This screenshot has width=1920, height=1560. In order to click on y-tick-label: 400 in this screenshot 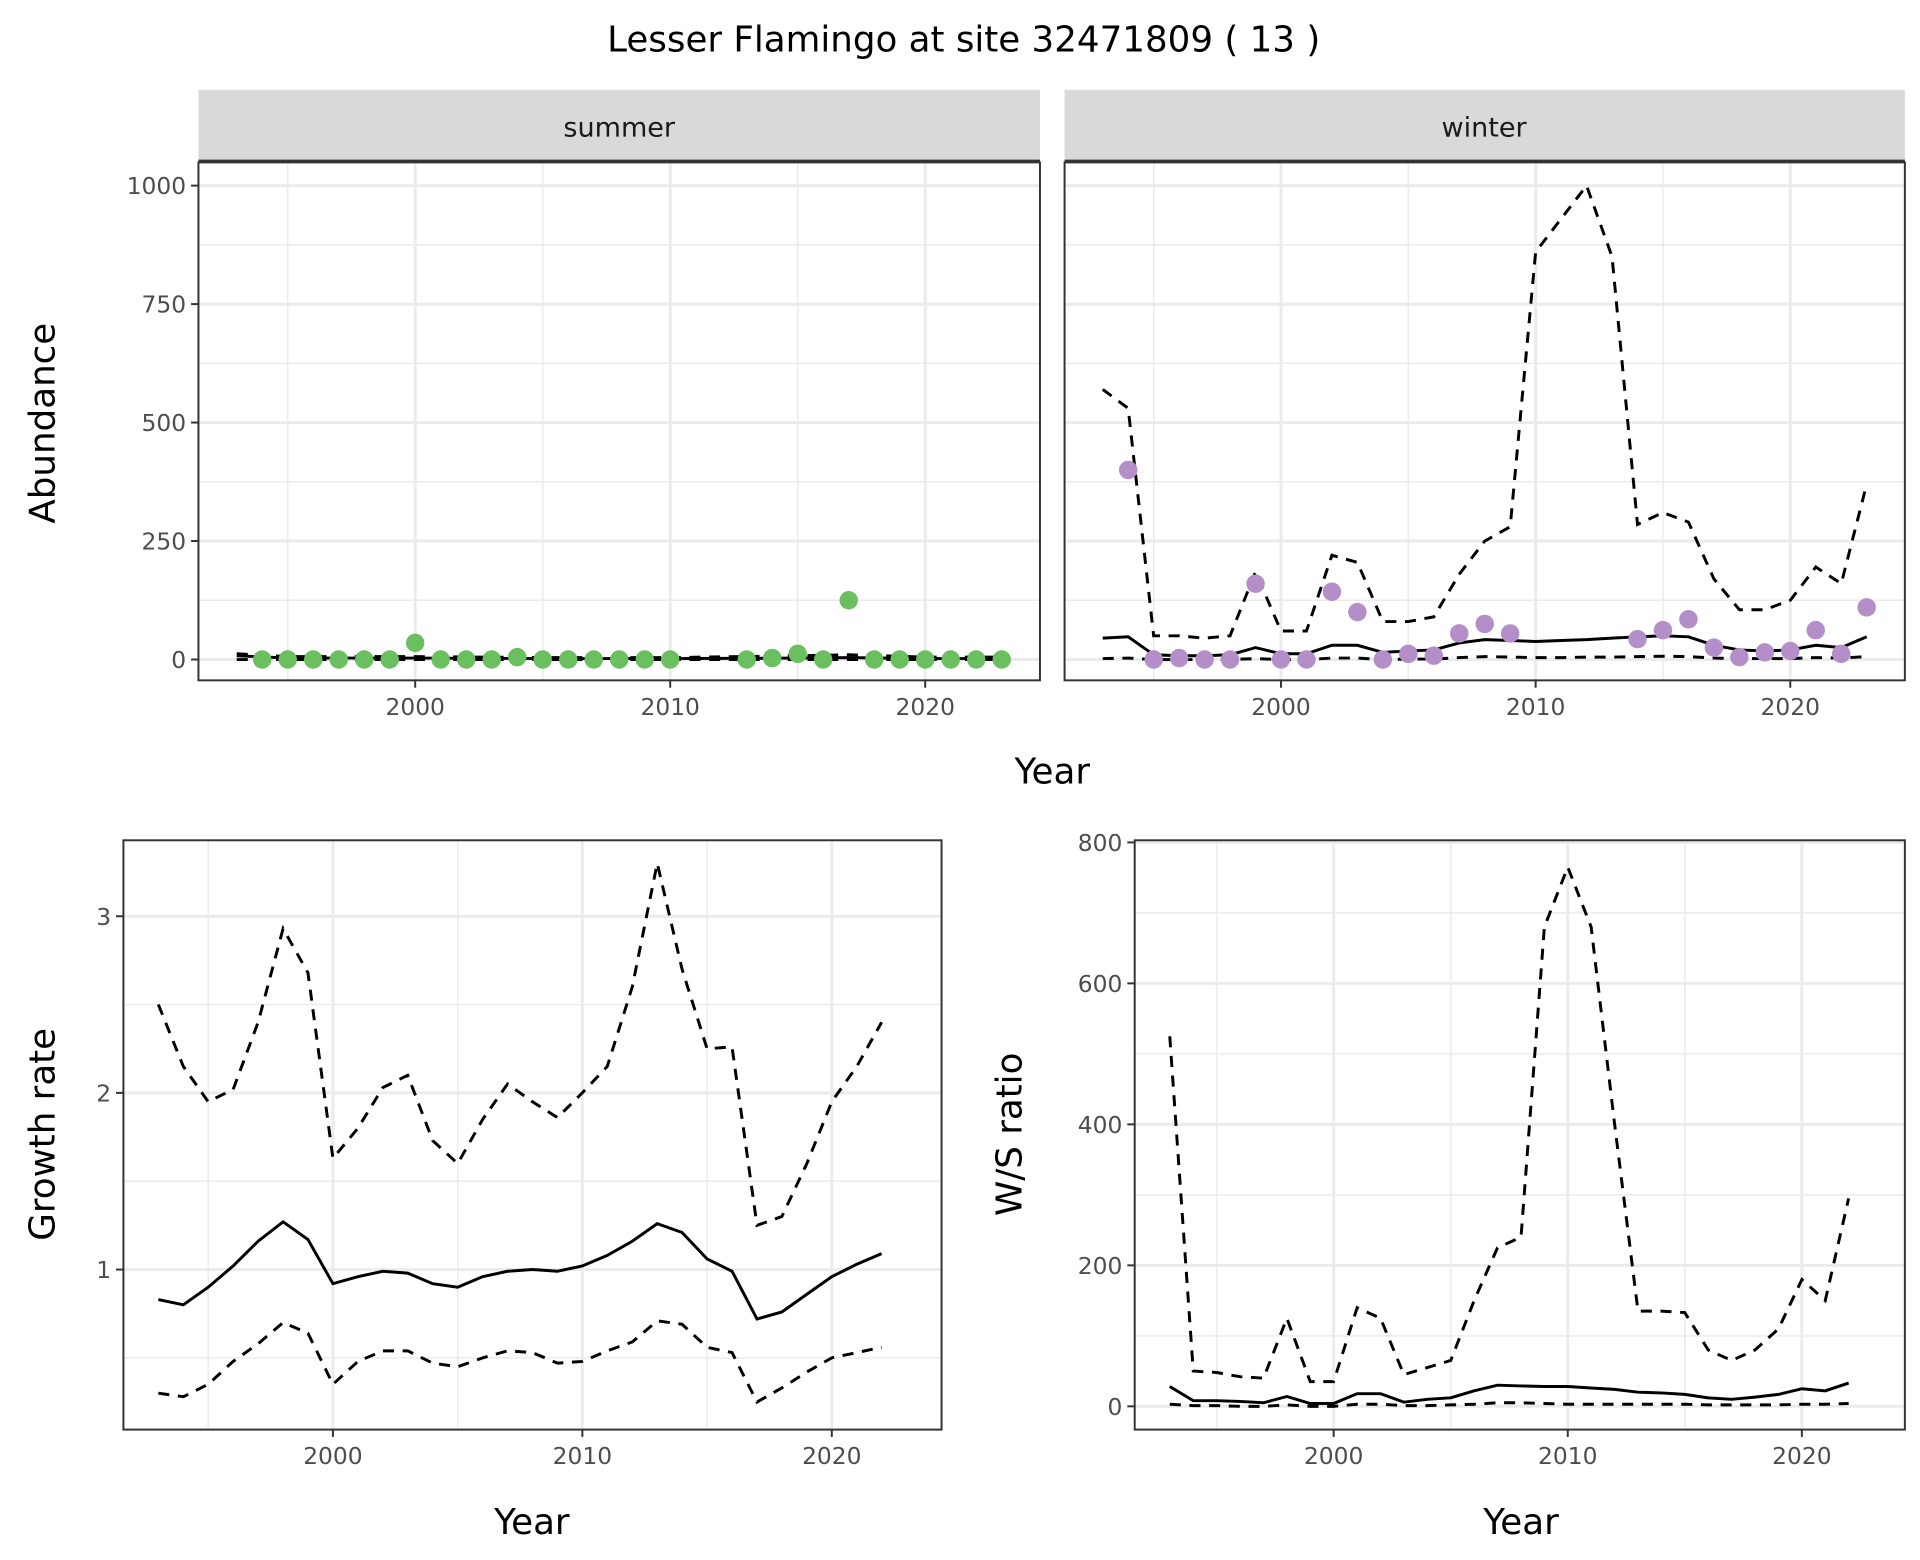, I will do `click(1100, 1125)`.